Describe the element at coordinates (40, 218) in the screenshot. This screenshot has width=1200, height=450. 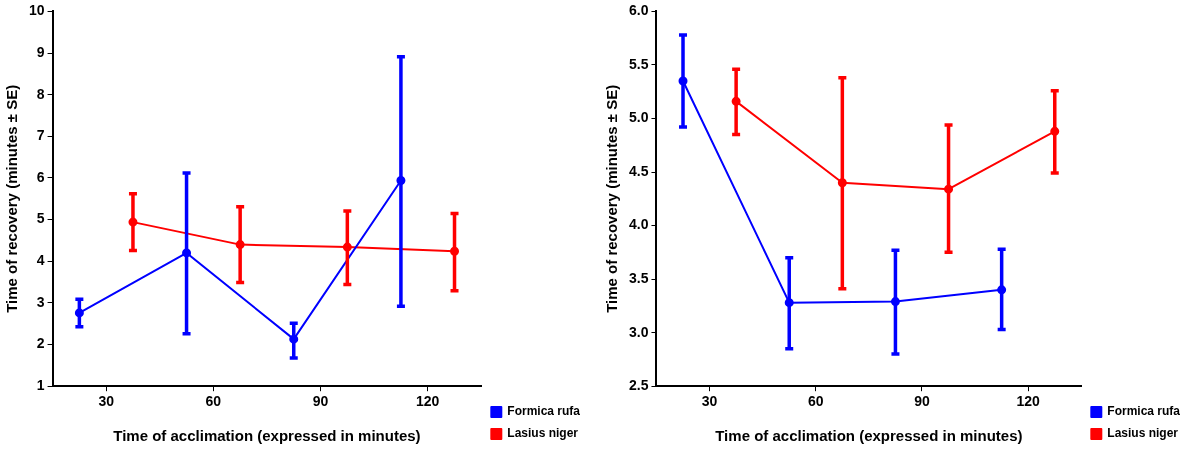
I see `y-tick-label: 5` at that location.